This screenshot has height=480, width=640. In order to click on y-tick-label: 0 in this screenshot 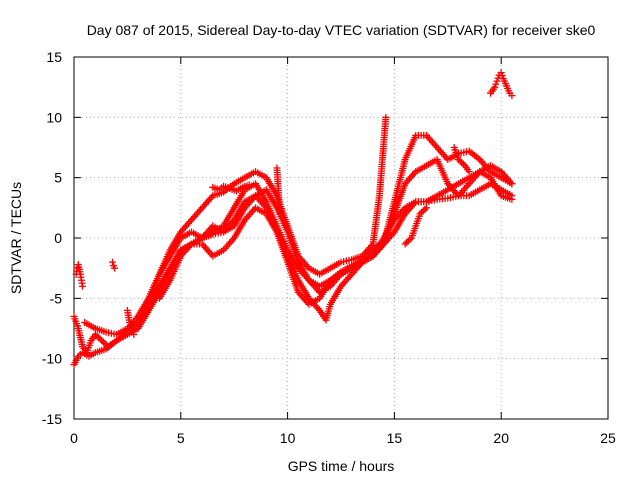, I will do `click(58, 238)`.